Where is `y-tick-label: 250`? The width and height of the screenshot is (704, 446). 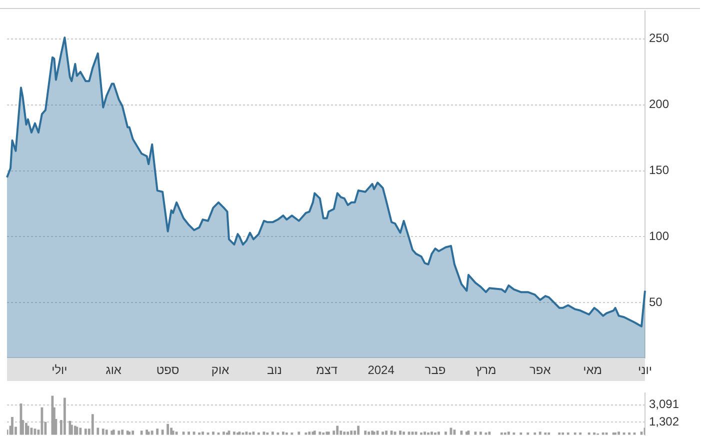
y-tick-label: 250 is located at coordinates (659, 38).